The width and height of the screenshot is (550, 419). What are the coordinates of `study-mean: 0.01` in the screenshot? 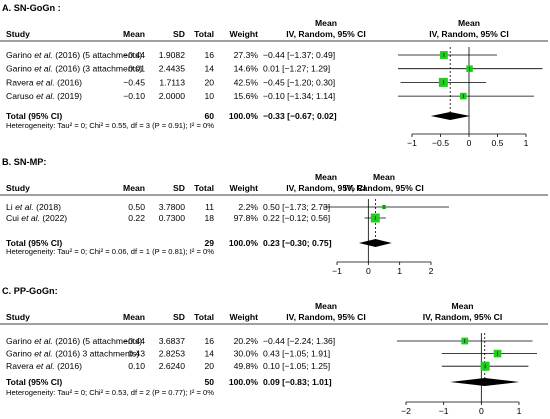 It's located at (136, 69).